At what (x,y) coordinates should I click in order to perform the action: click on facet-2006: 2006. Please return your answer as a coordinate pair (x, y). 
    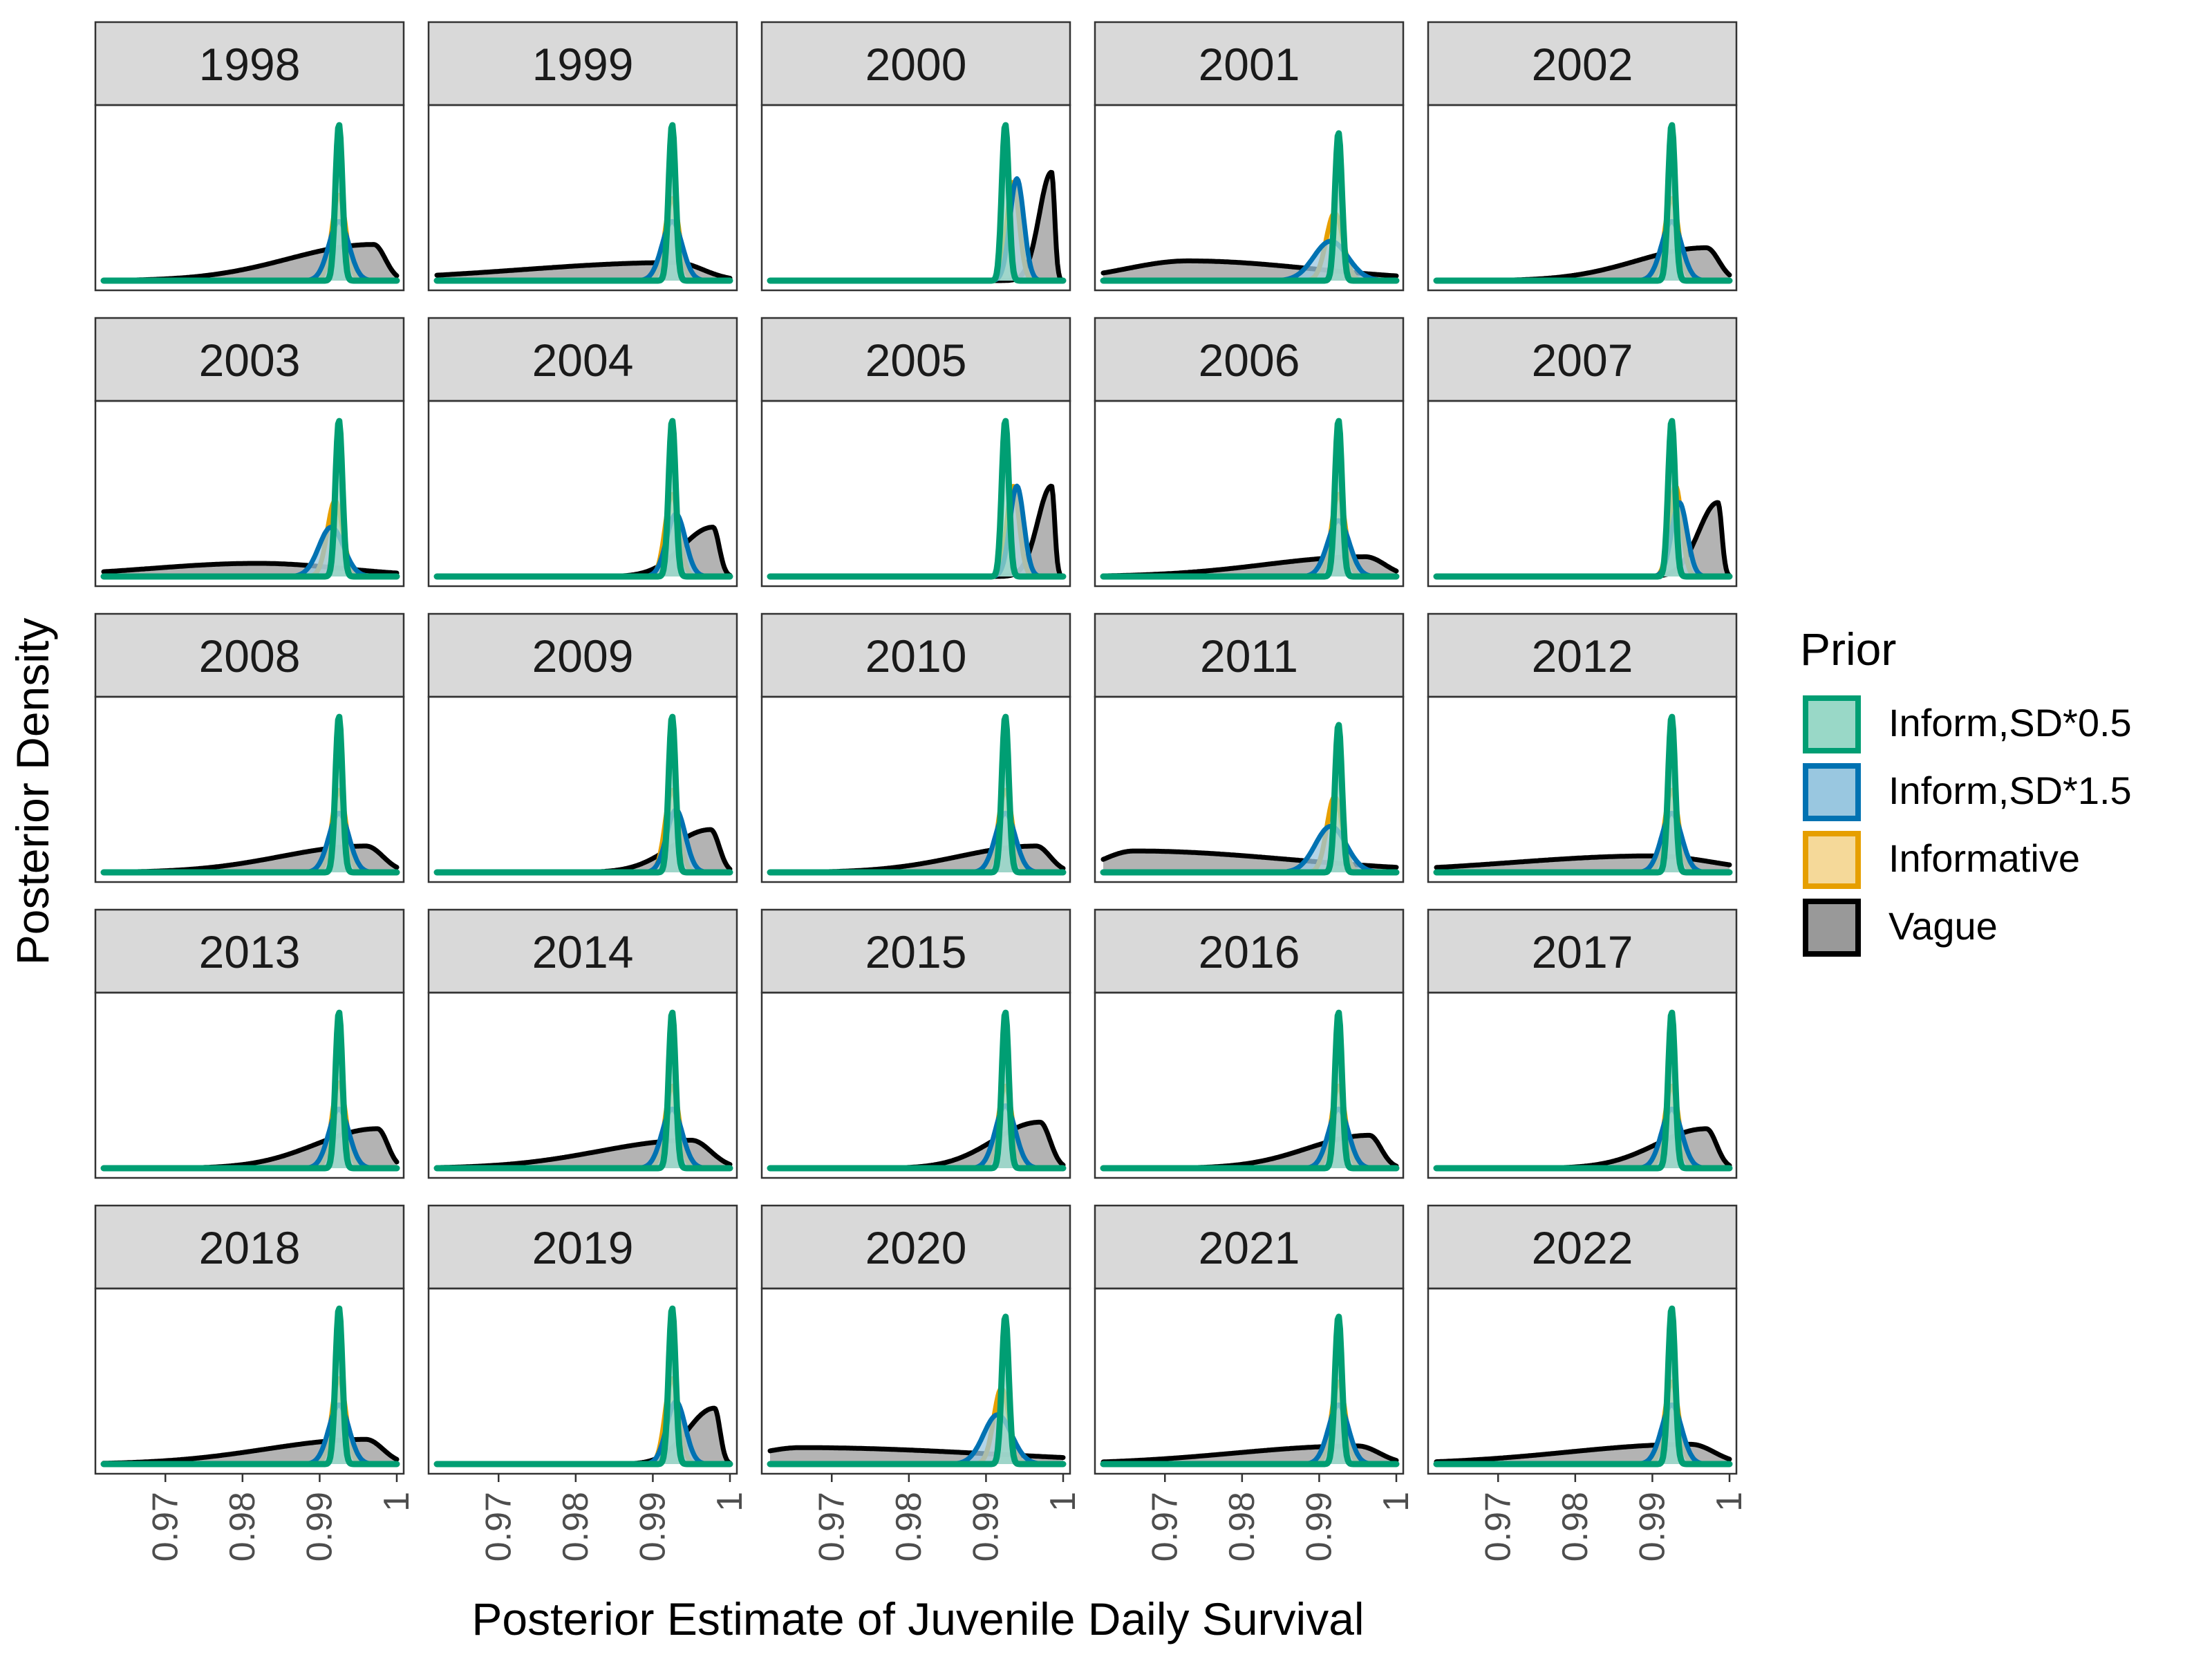
    Looking at the image, I should click on (1249, 453).